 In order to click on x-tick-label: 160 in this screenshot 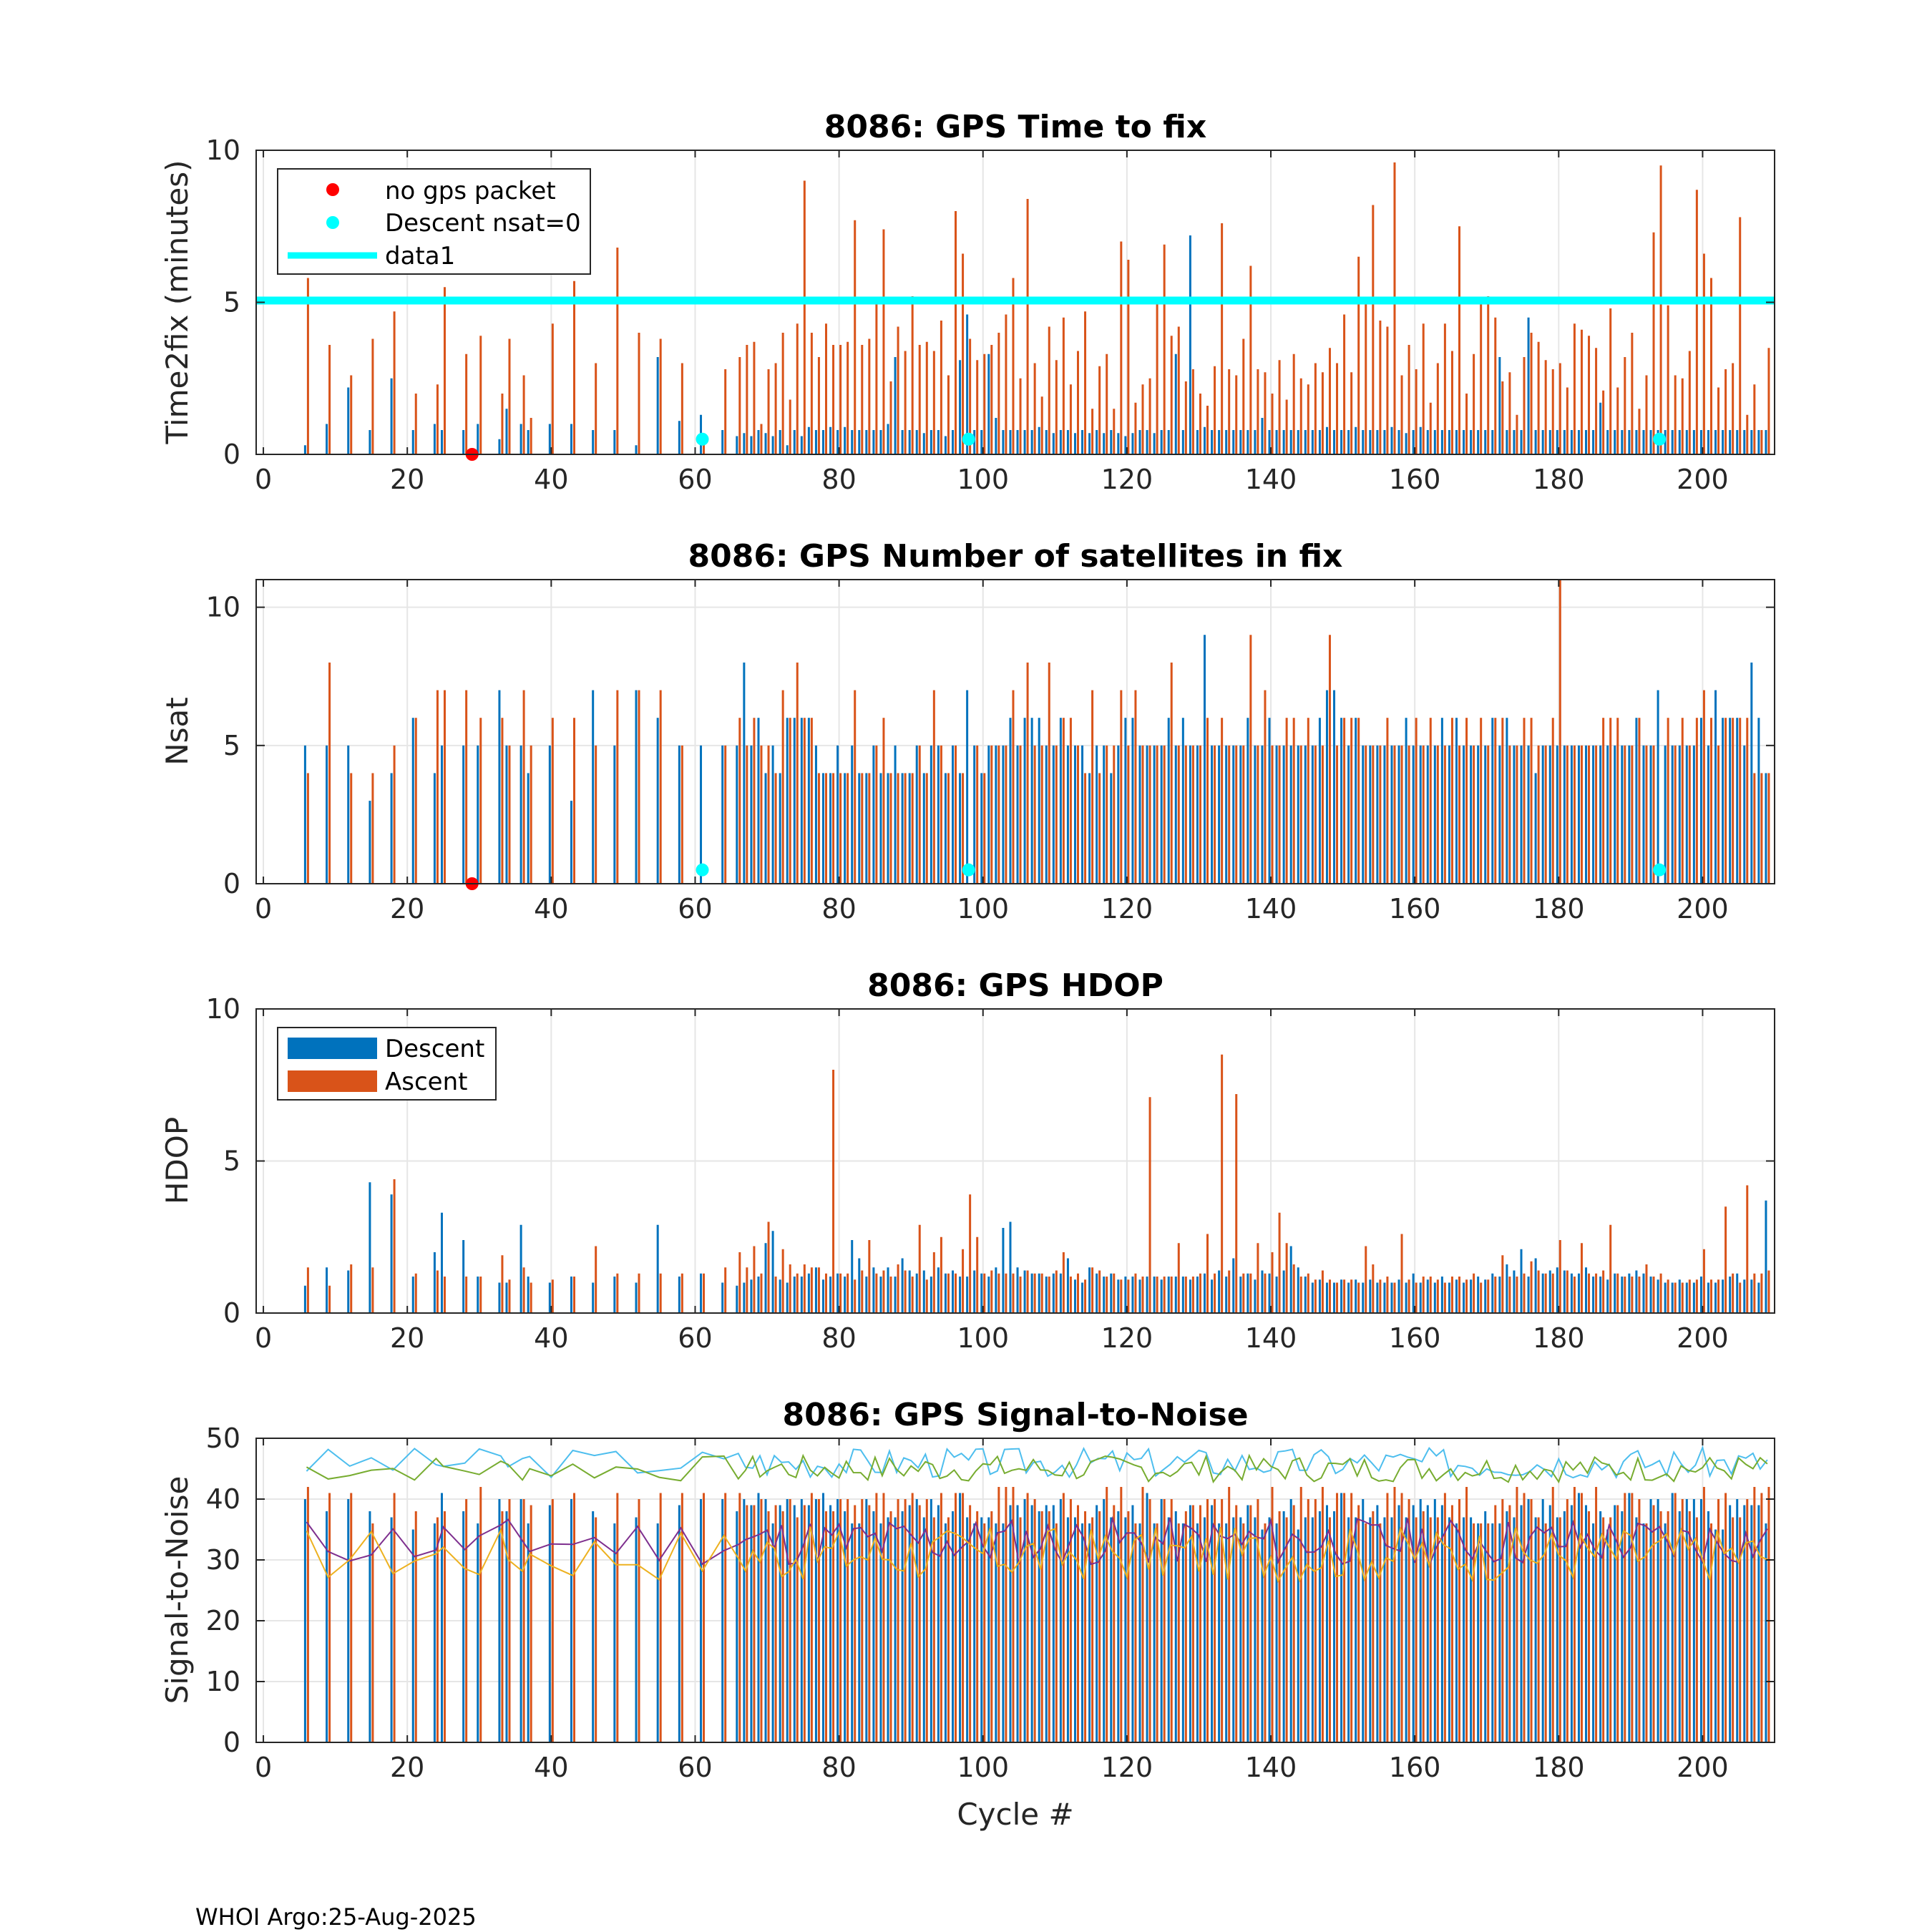, I will do `click(1415, 1767)`.